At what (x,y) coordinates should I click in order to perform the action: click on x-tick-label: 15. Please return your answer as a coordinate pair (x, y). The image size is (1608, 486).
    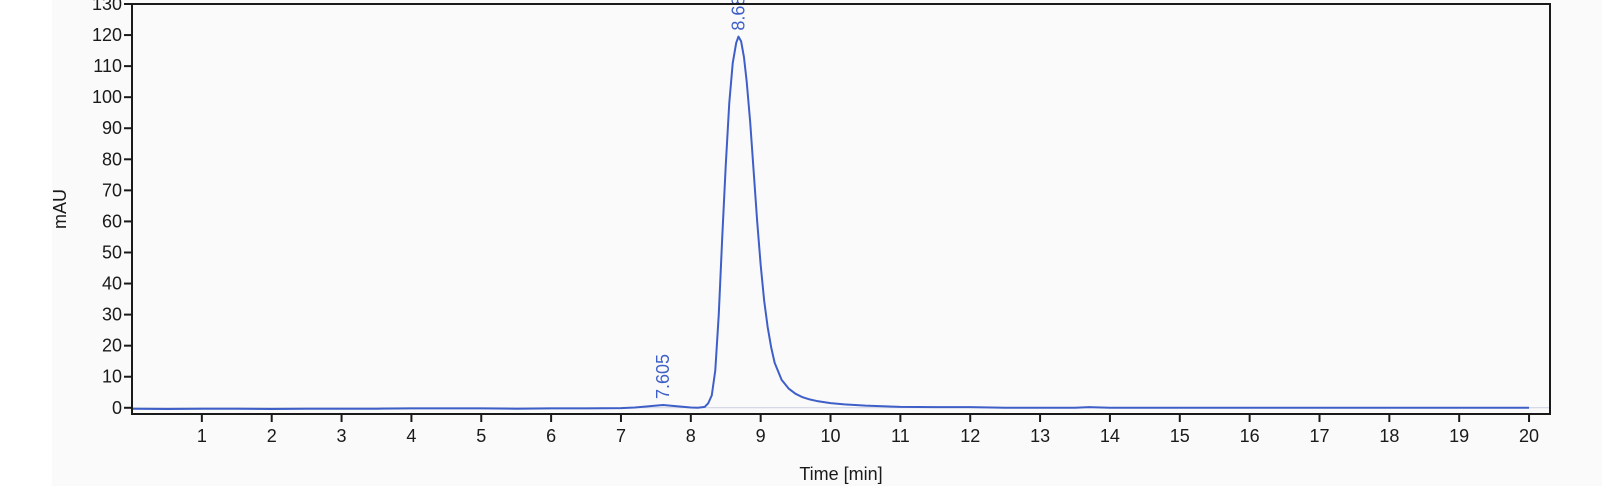
    Looking at the image, I should click on (1180, 436).